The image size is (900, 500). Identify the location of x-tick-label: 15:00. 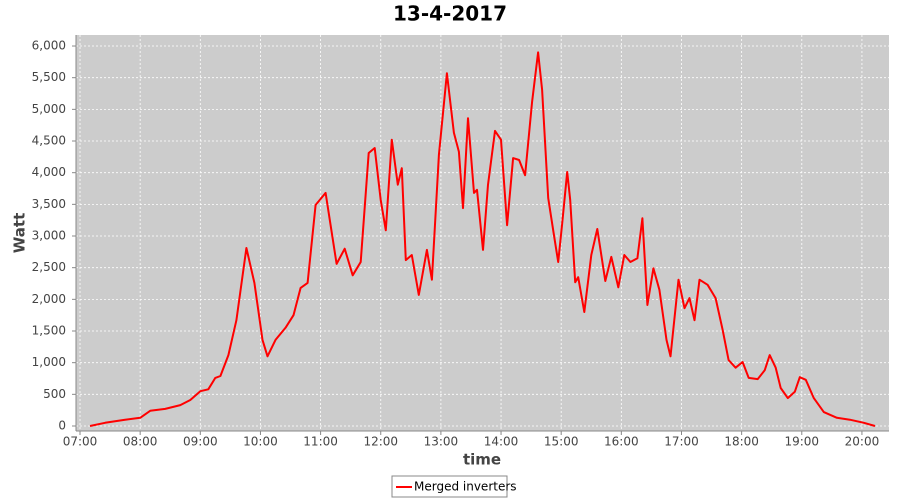
(561, 442).